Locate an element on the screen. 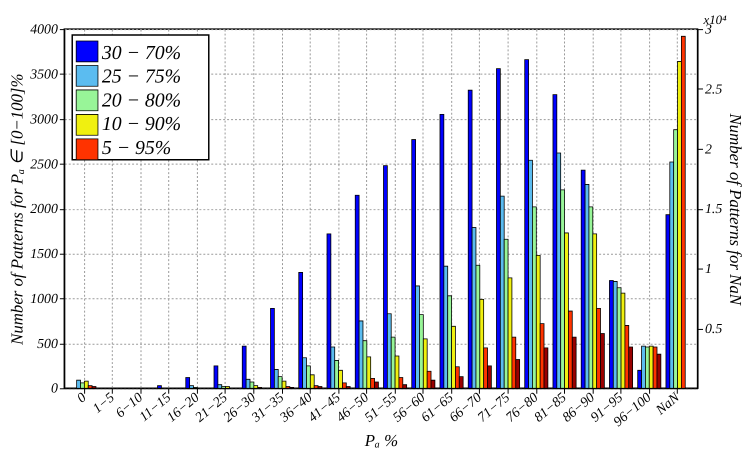 The height and width of the screenshot is (450, 752). y-tick-label: 1000 is located at coordinates (44, 298).